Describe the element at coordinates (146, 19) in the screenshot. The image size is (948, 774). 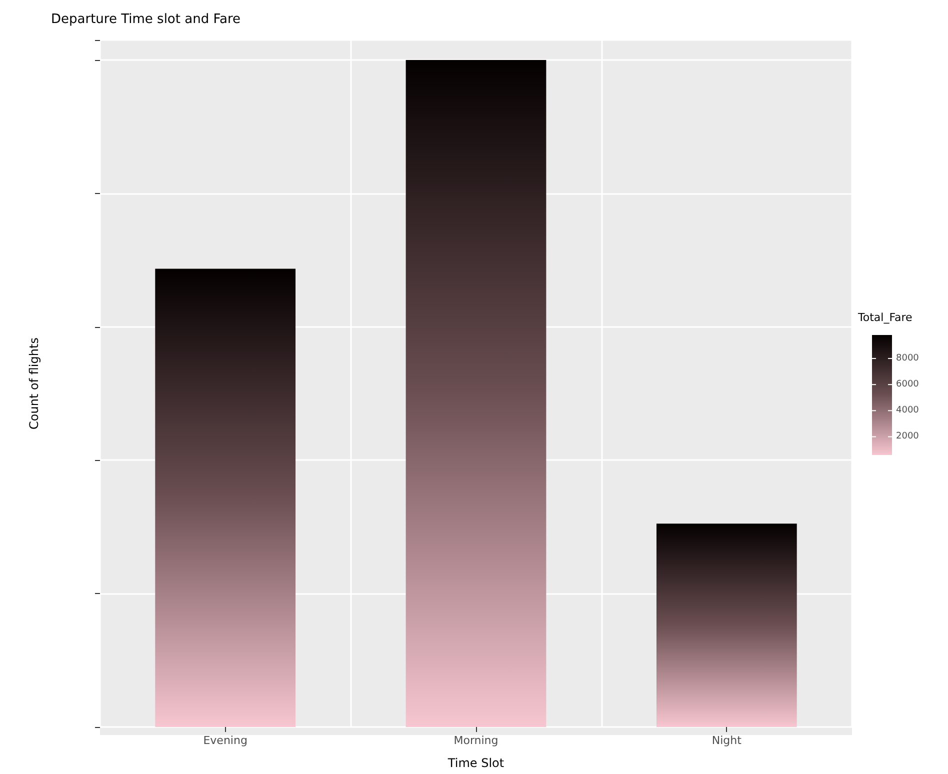
I see `chart-title: Departure Time slot and Fare` at that location.